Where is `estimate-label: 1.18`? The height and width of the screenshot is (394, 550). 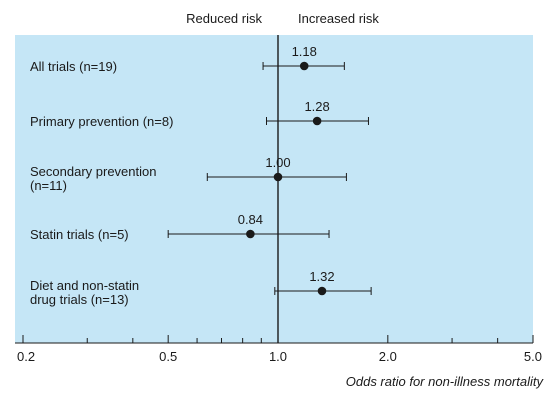 estimate-label: 1.18 is located at coordinates (304, 51).